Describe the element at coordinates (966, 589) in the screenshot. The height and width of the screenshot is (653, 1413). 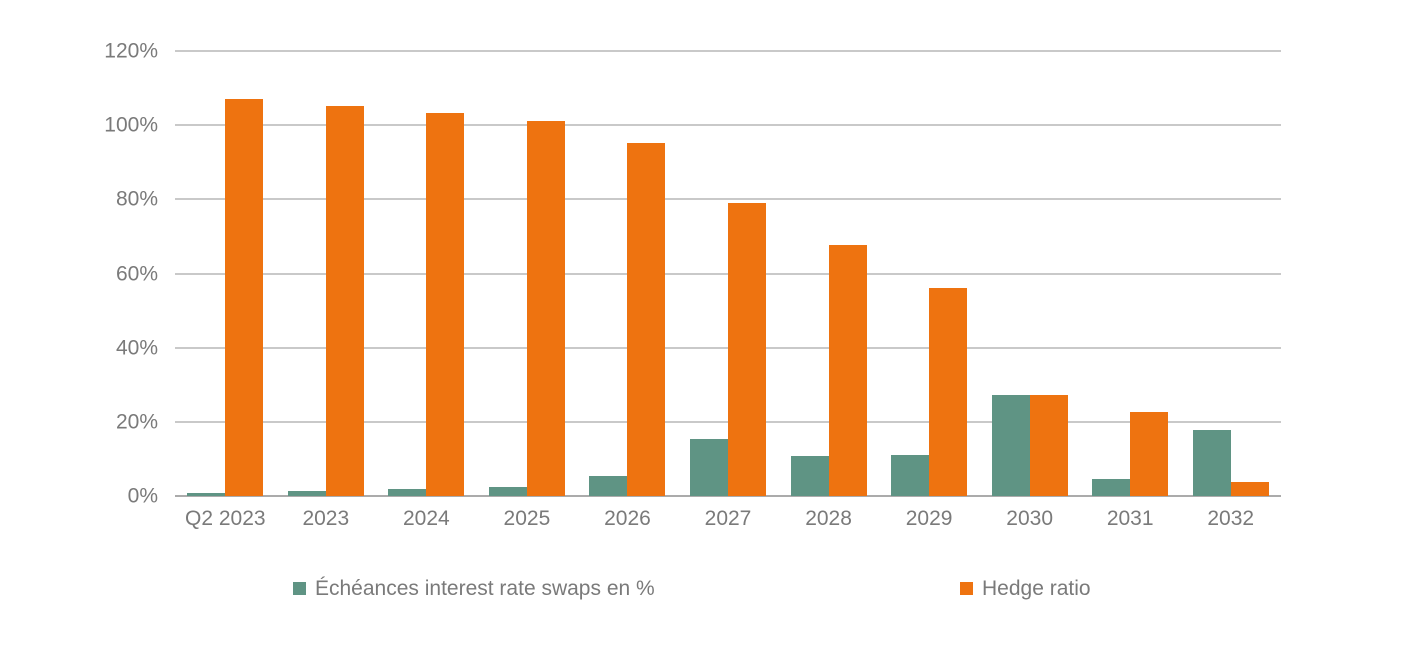
I see `hedge-ratio-legend-swatch` at that location.